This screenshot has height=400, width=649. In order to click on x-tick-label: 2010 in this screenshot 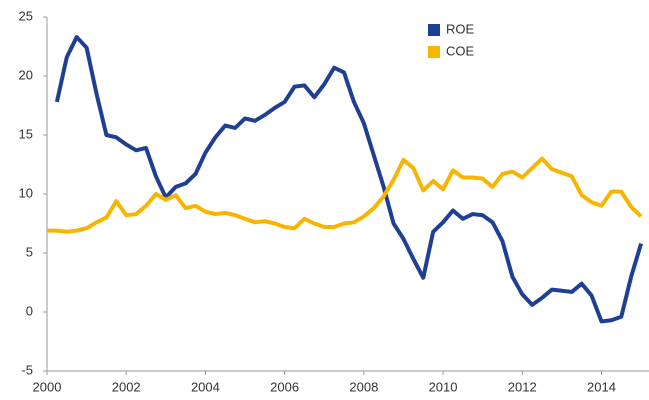, I will do `click(443, 386)`.